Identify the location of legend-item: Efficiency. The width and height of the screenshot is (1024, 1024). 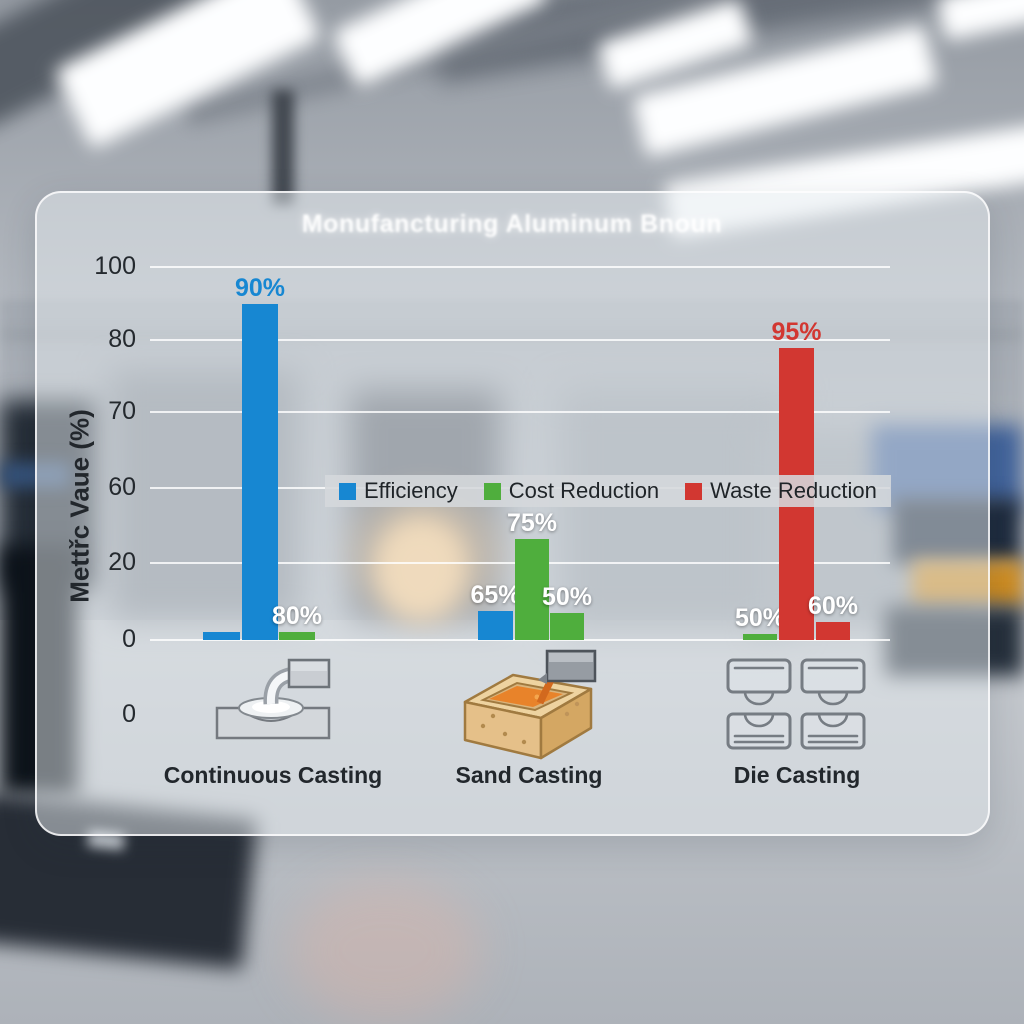
(398, 491).